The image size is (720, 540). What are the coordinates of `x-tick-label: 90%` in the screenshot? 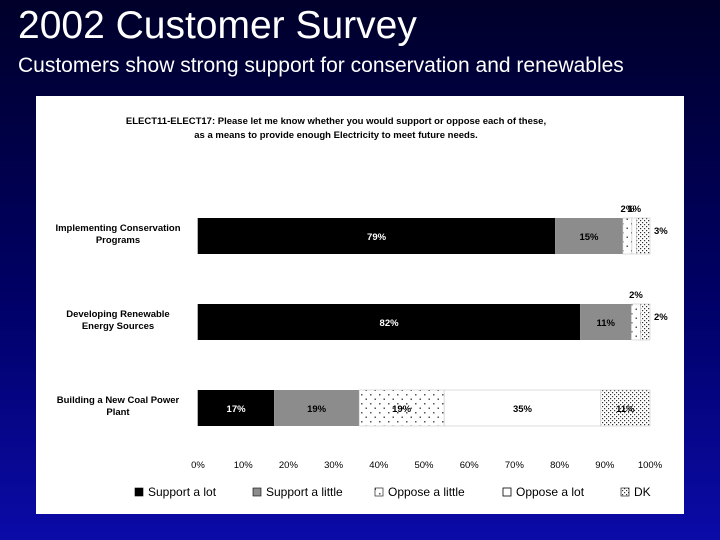 It's located at (605, 465).